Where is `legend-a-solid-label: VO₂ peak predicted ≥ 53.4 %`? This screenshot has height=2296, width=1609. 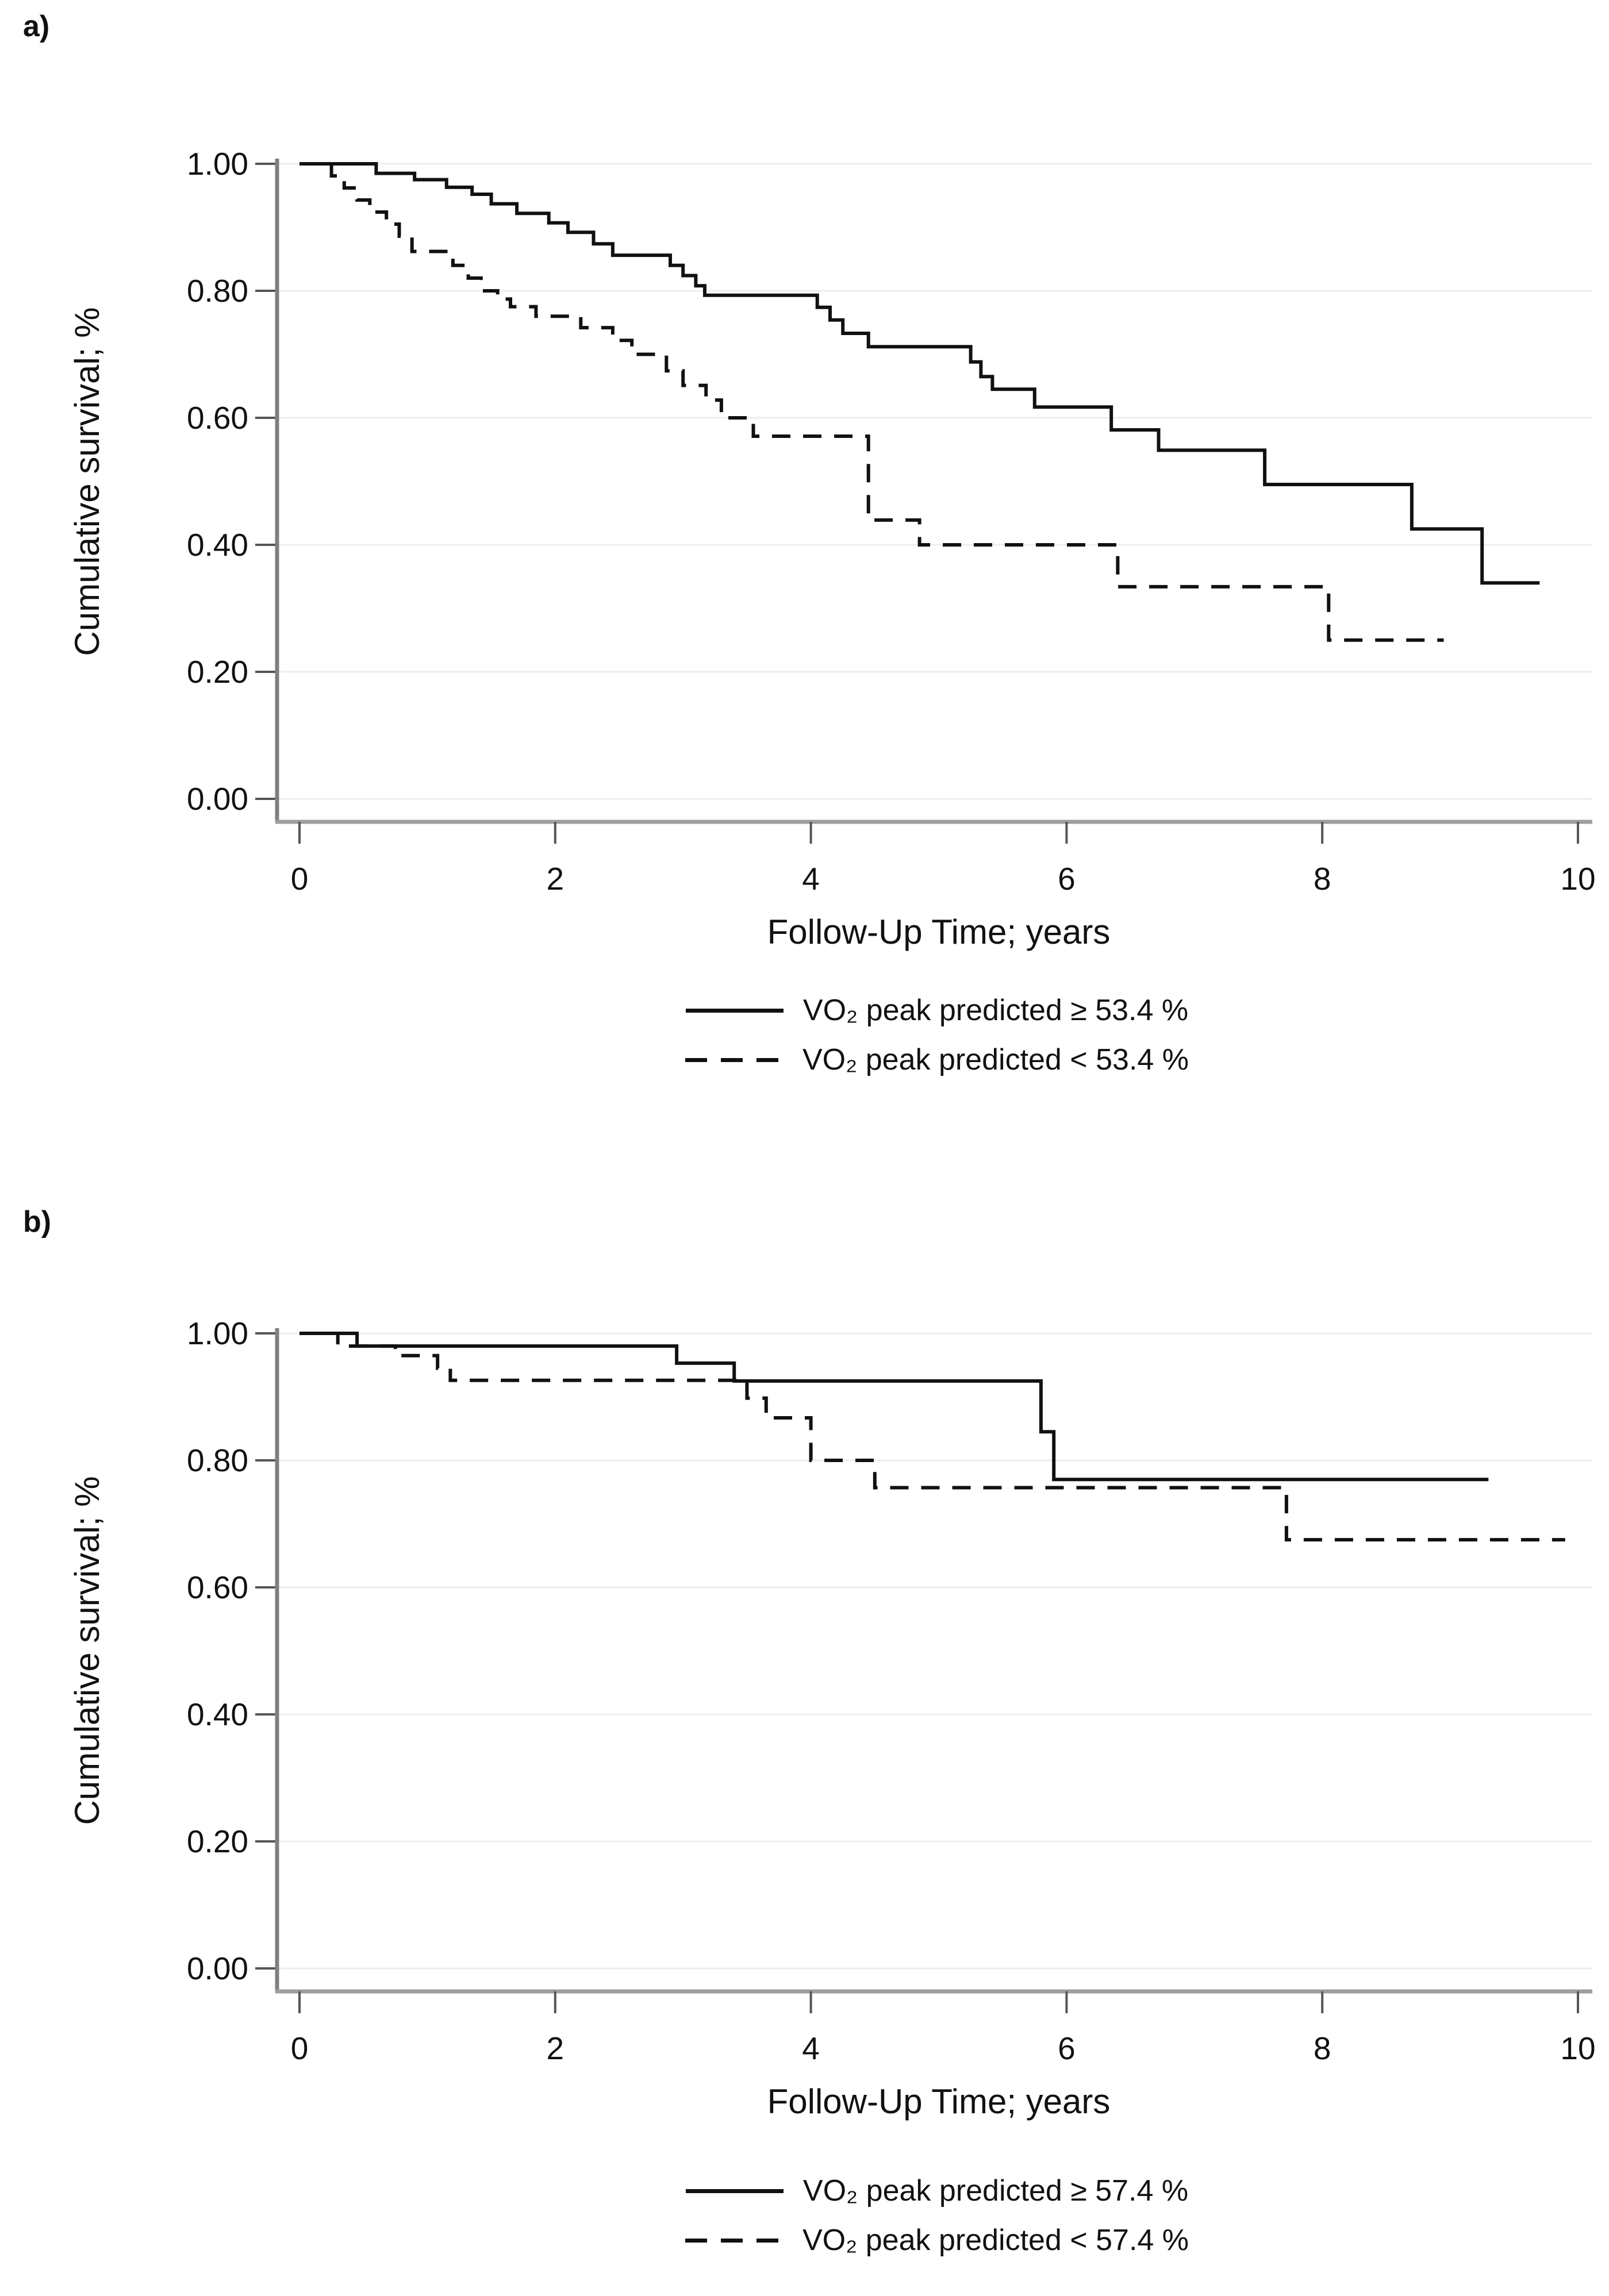
legend-a-solid-label: VO₂ peak predicted ≥ 53.4 % is located at coordinates (995, 1010).